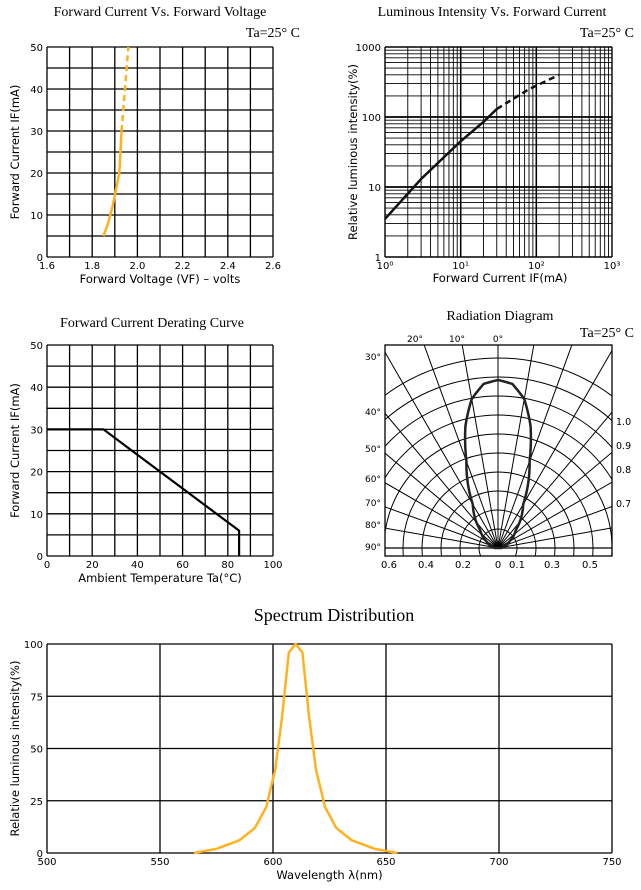 This screenshot has width=641, height=890. Describe the element at coordinates (552, 565) in the screenshot. I see `scale-label: 0.3` at that location.